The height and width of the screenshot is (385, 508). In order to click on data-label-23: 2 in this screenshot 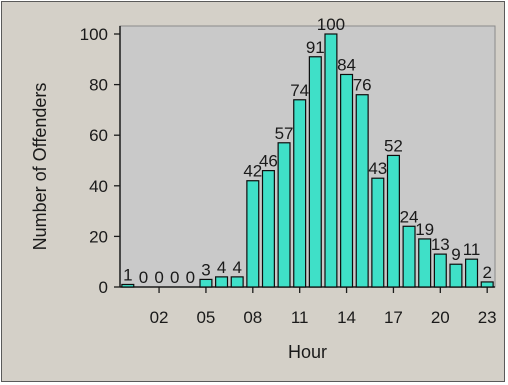, I will do `click(486, 272)`.